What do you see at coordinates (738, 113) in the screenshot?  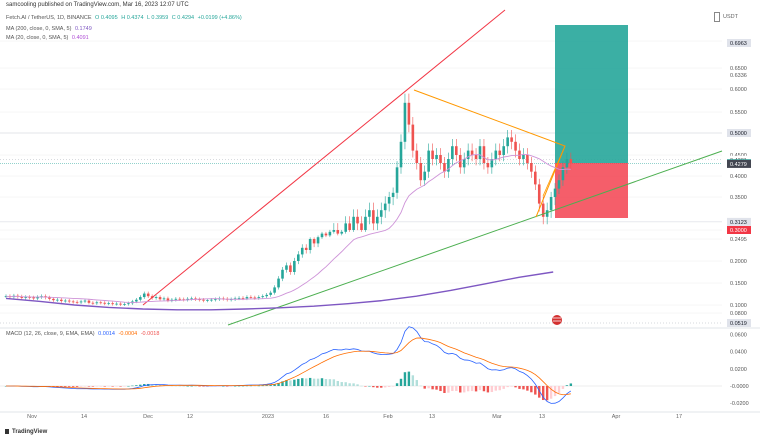 I see `price-tick: 0.5500` at bounding box center [738, 113].